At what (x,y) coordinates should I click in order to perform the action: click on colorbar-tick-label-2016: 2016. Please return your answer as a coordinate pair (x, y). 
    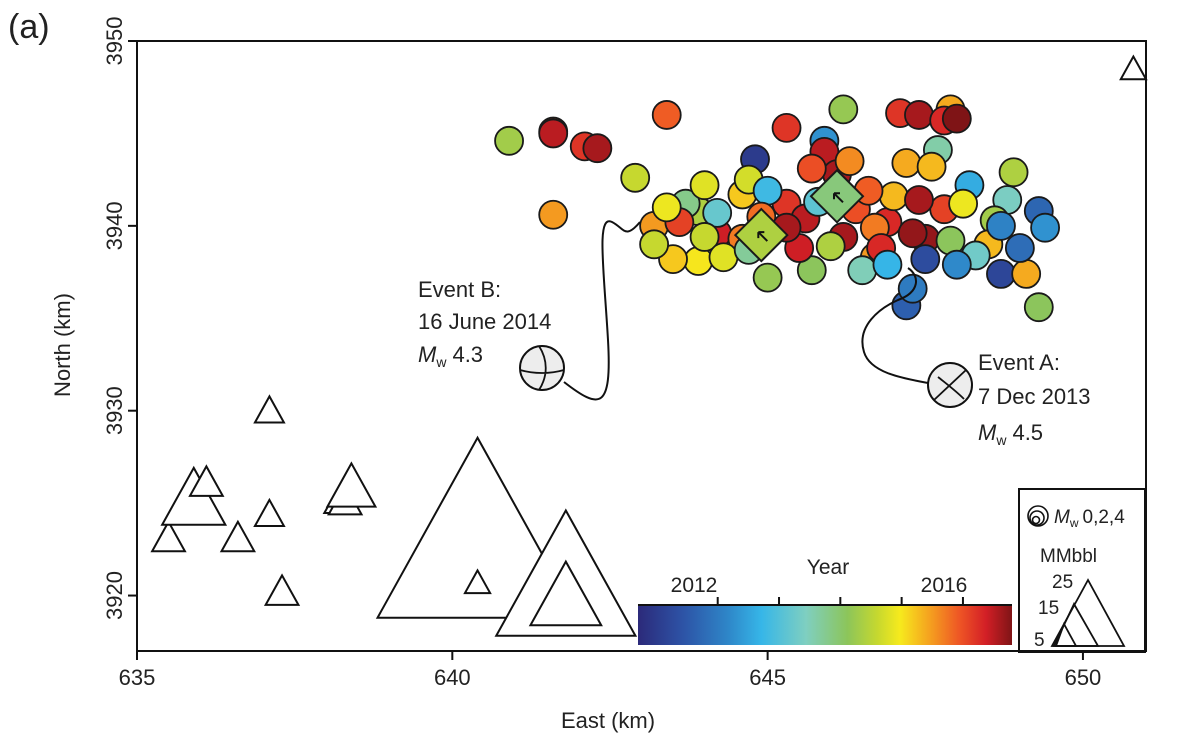
    Looking at the image, I should click on (944, 585).